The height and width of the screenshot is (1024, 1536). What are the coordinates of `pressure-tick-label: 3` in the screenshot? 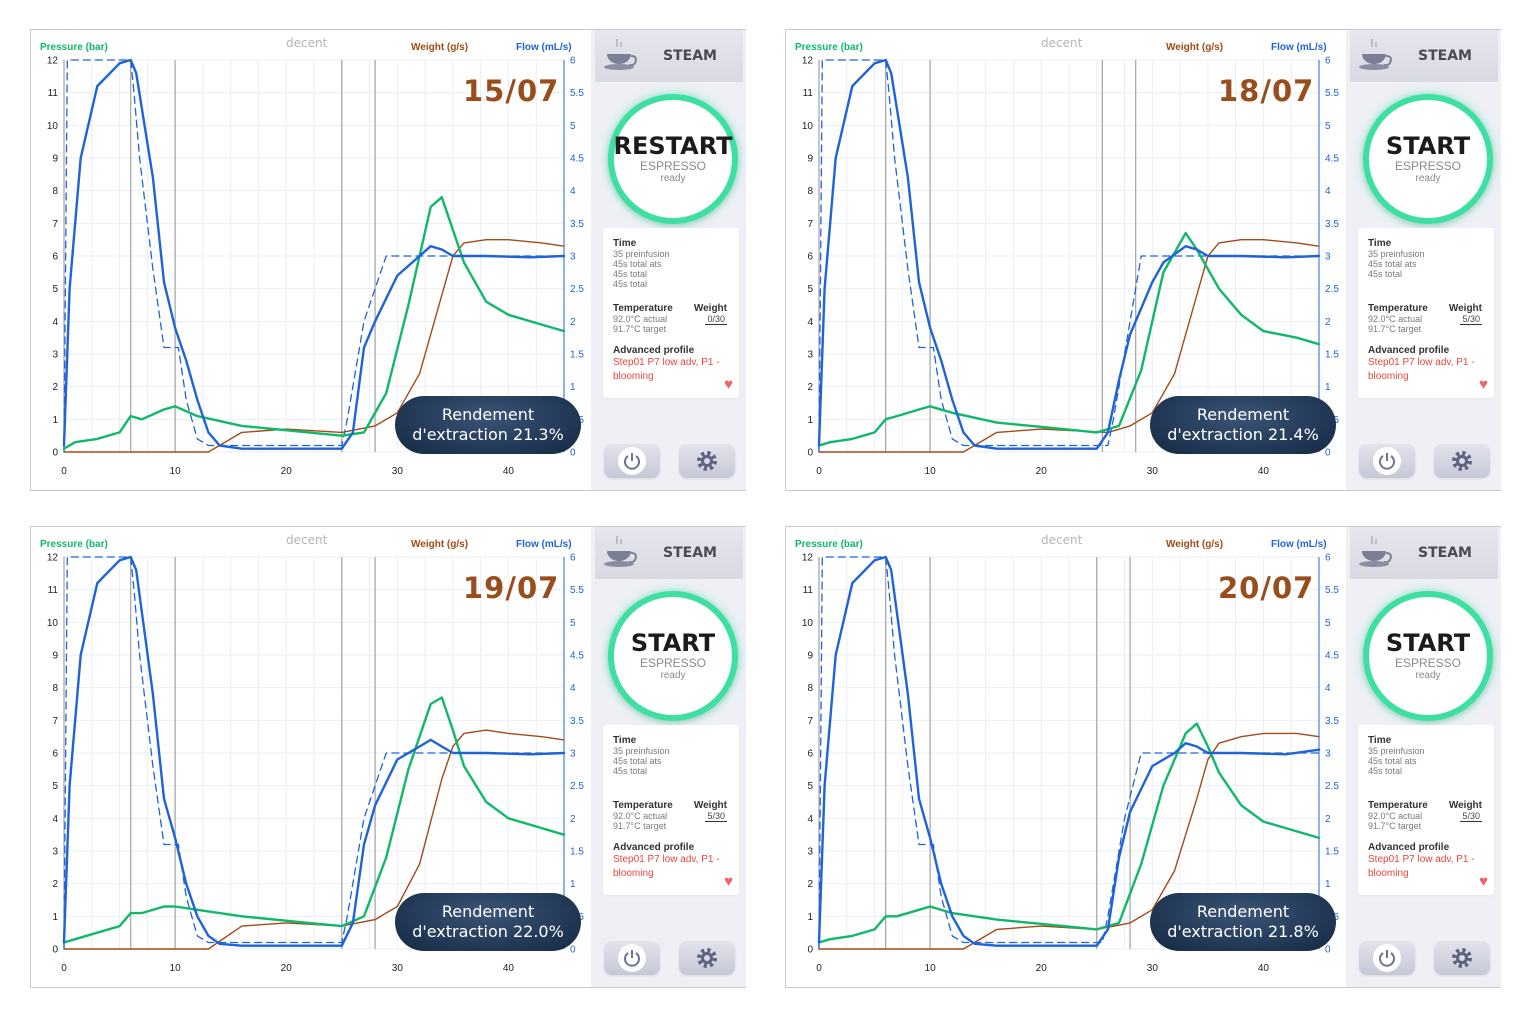 It's located at (55, 355).